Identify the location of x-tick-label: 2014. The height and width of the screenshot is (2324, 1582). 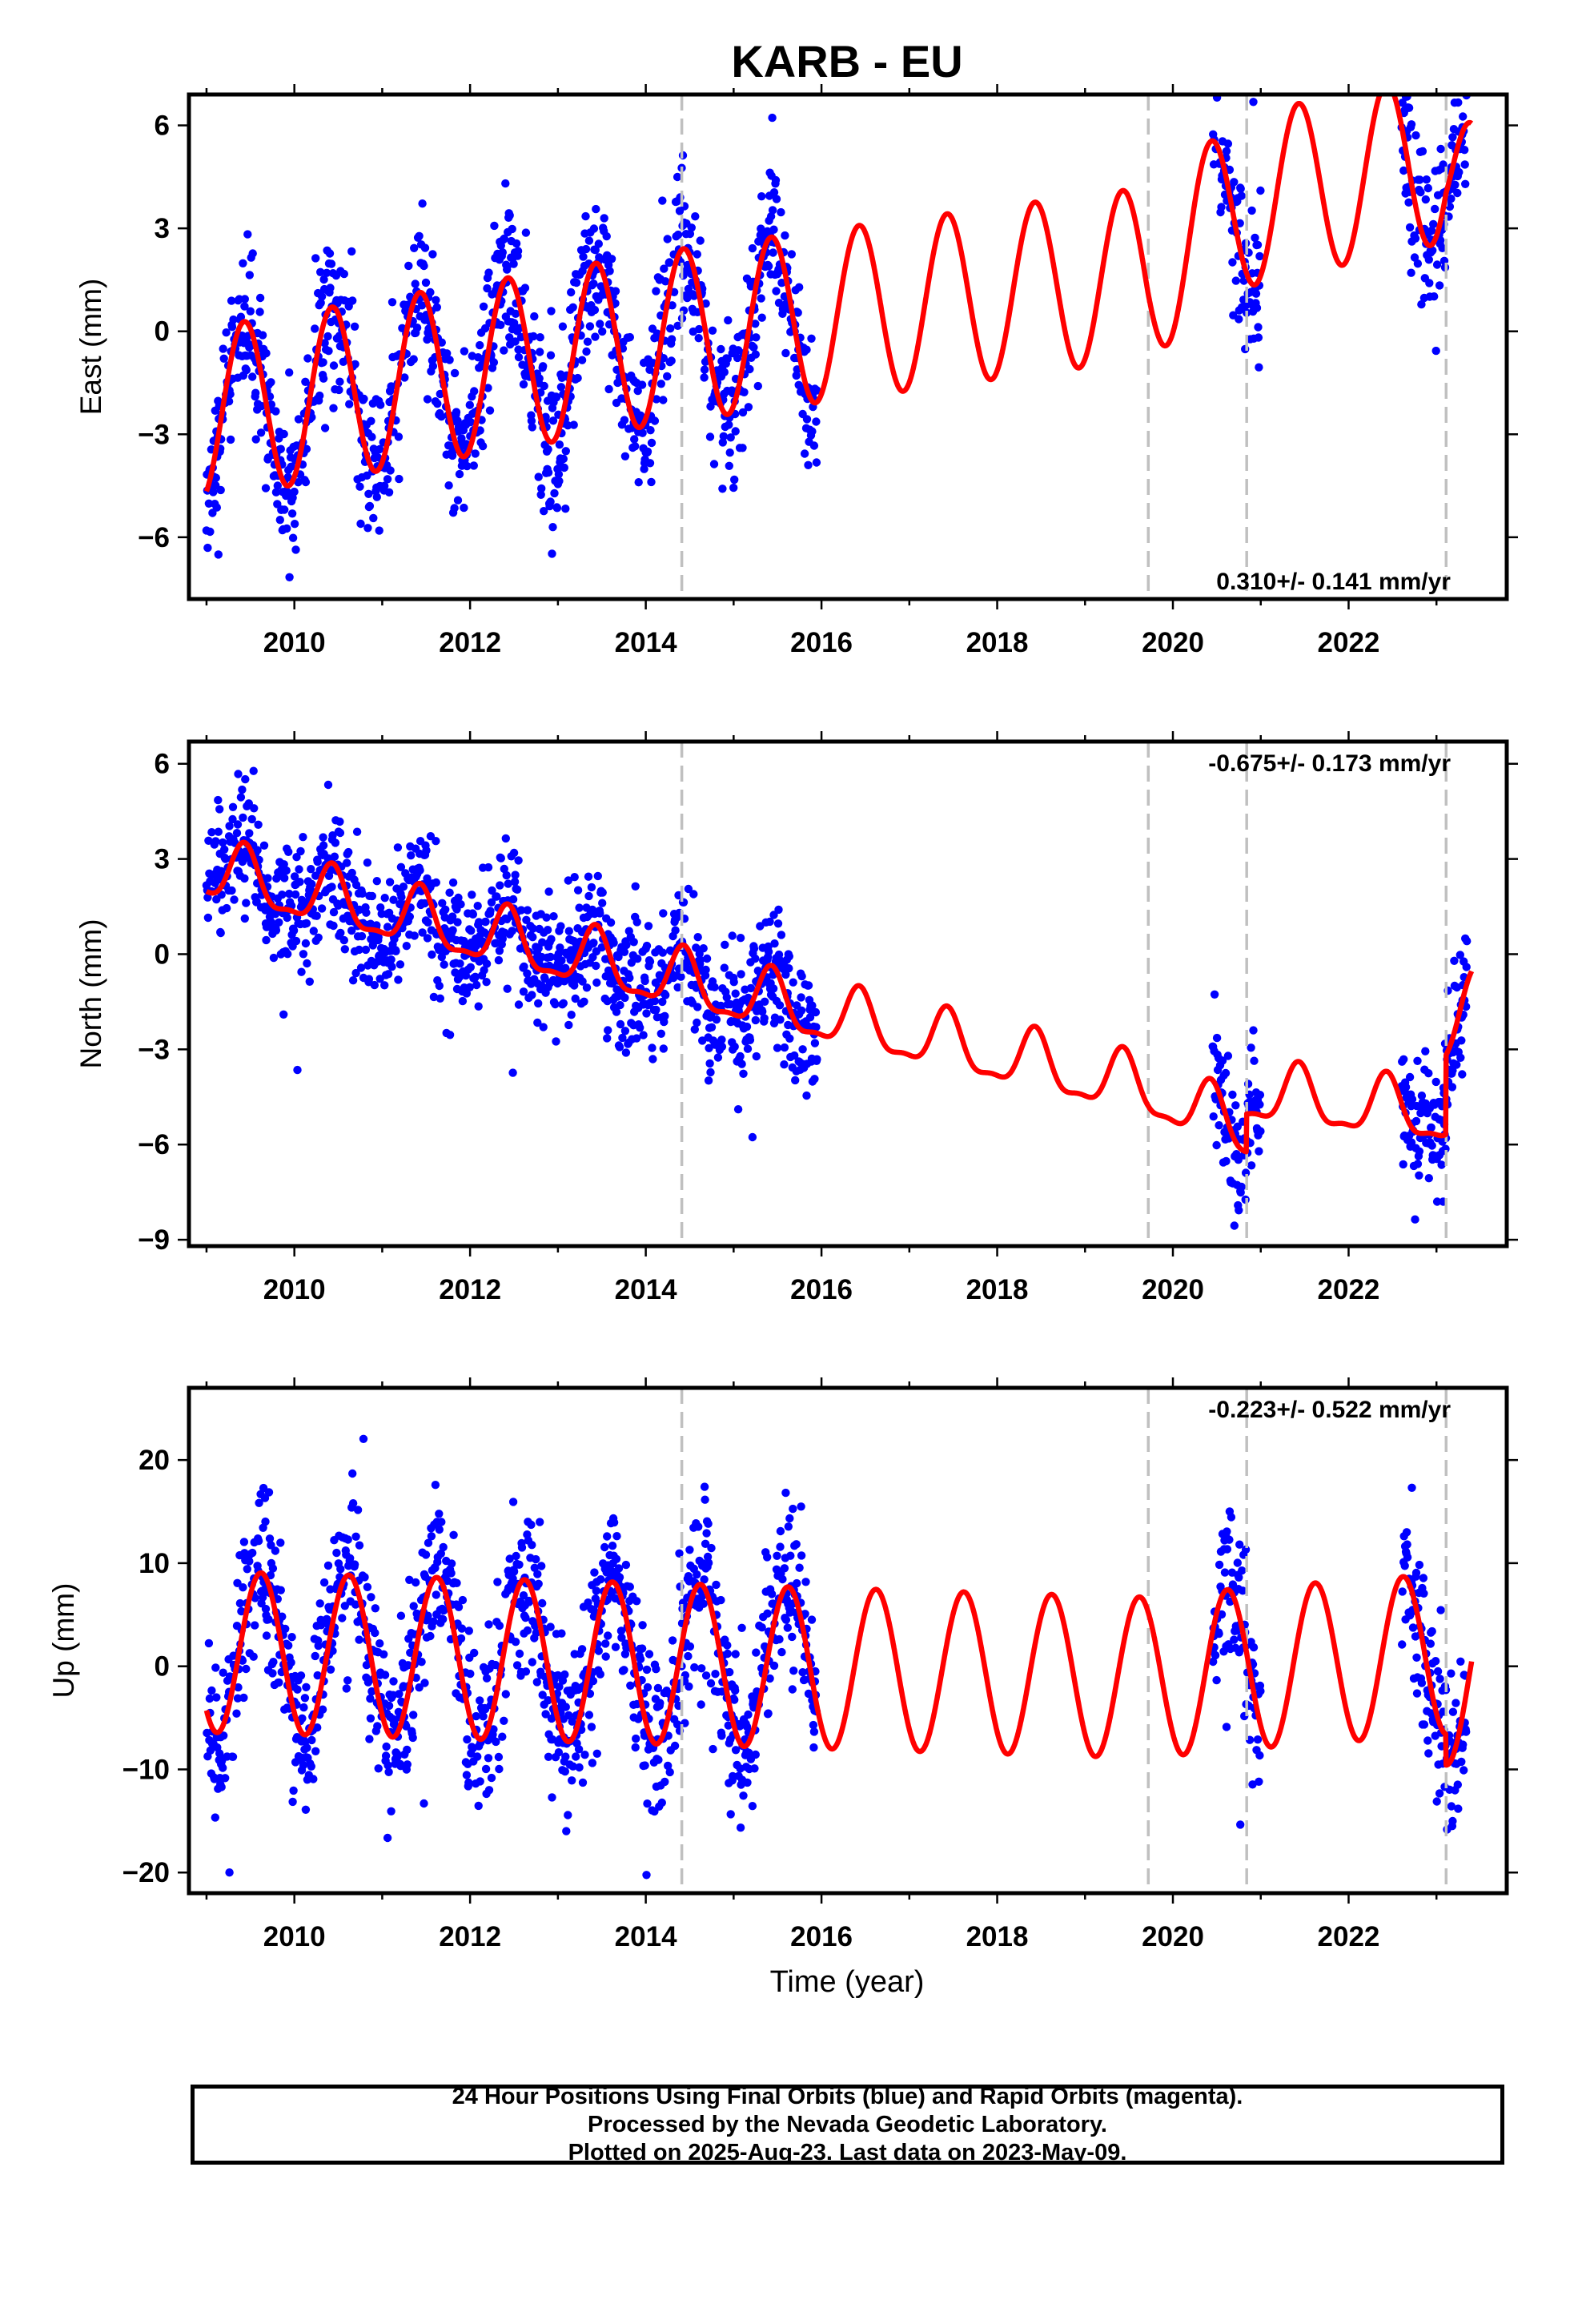
(646, 1936).